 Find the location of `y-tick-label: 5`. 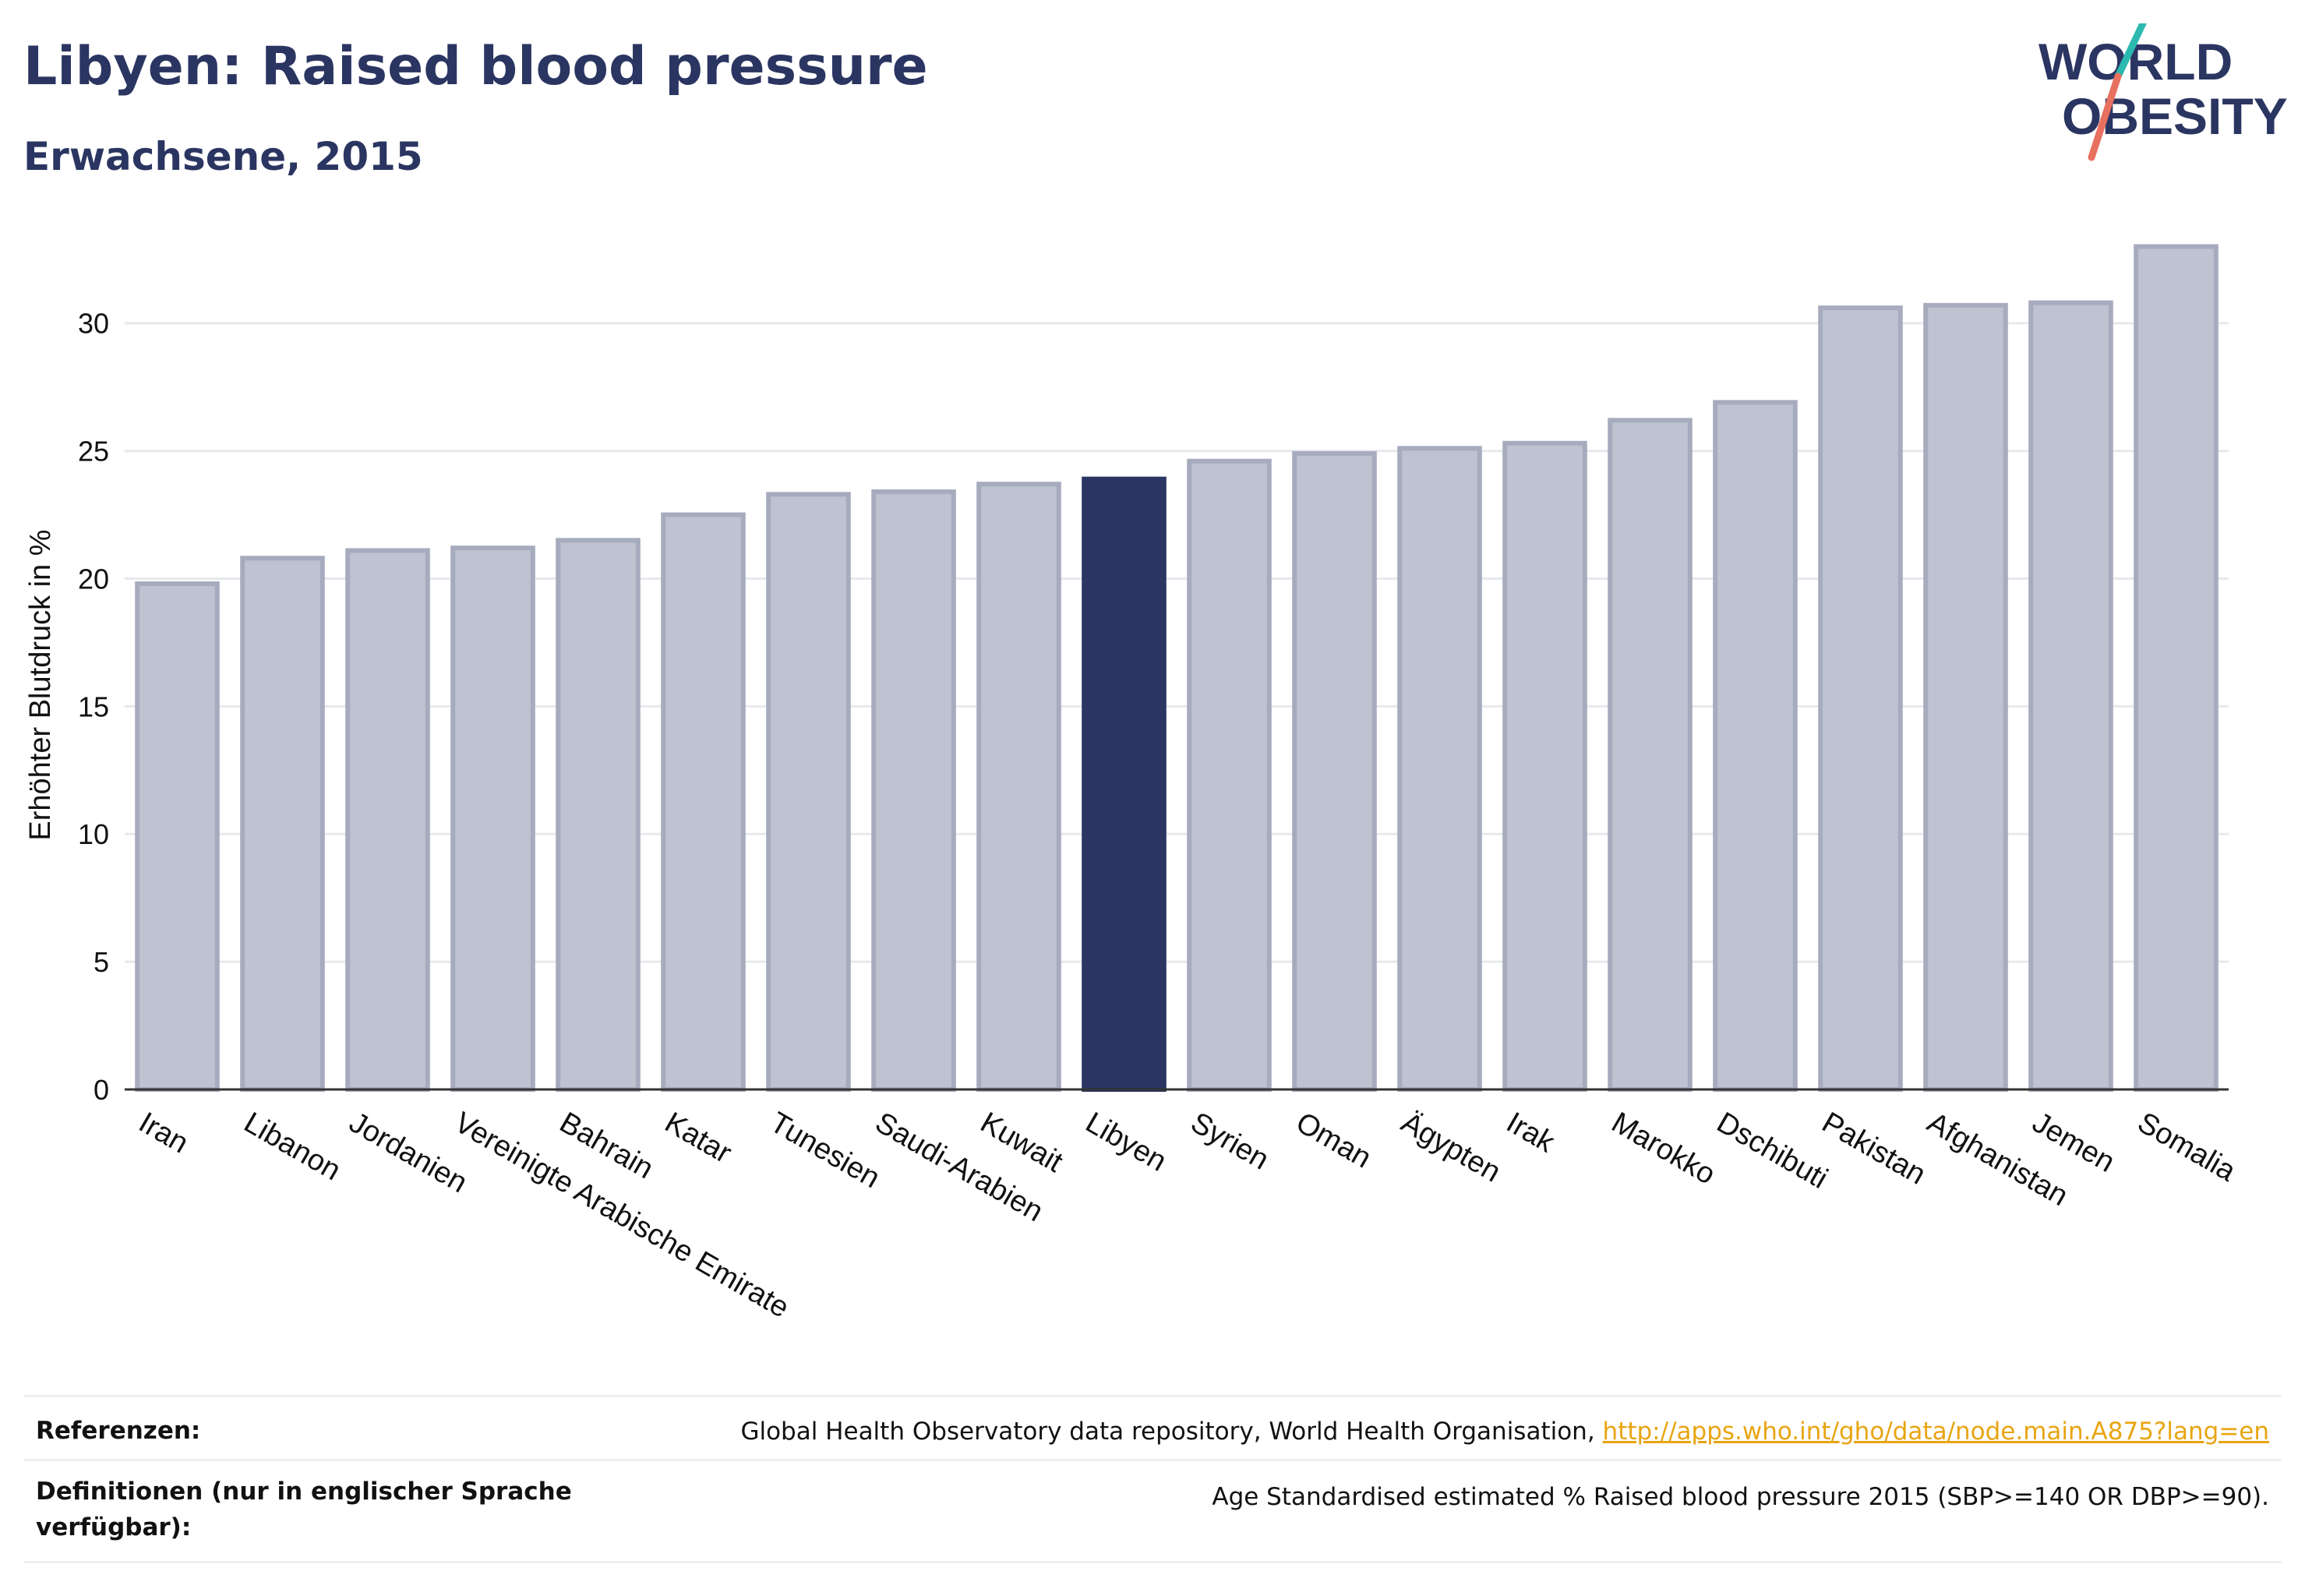

y-tick-label: 5 is located at coordinates (101, 962).